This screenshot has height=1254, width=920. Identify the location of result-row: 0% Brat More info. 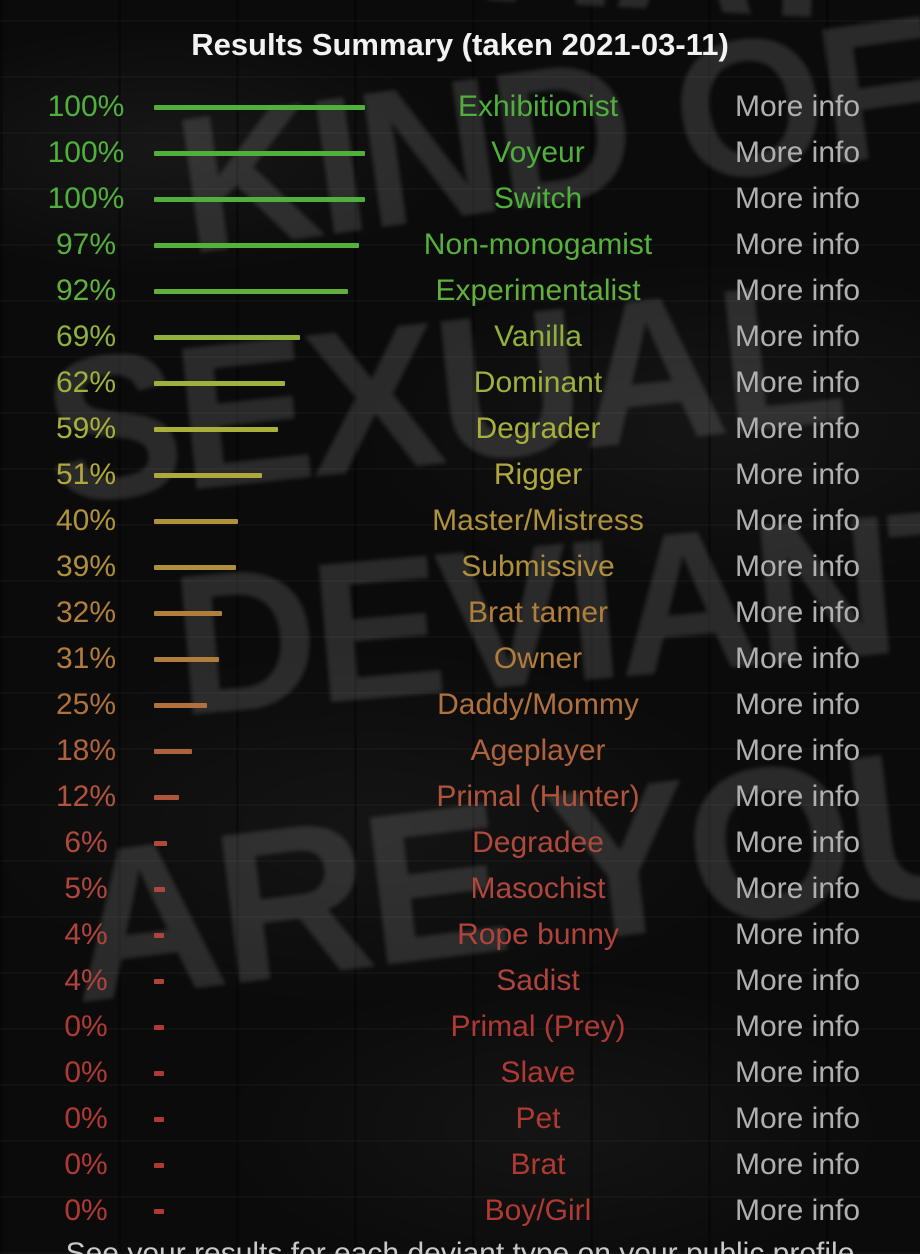
(460, 1165).